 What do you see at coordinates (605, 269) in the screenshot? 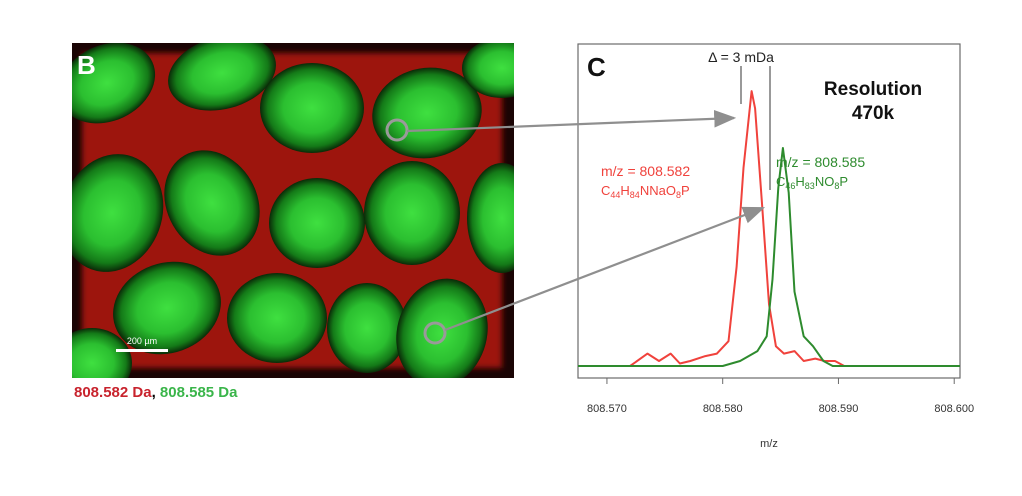
I see `arrow-green-roi-to-peak` at bounding box center [605, 269].